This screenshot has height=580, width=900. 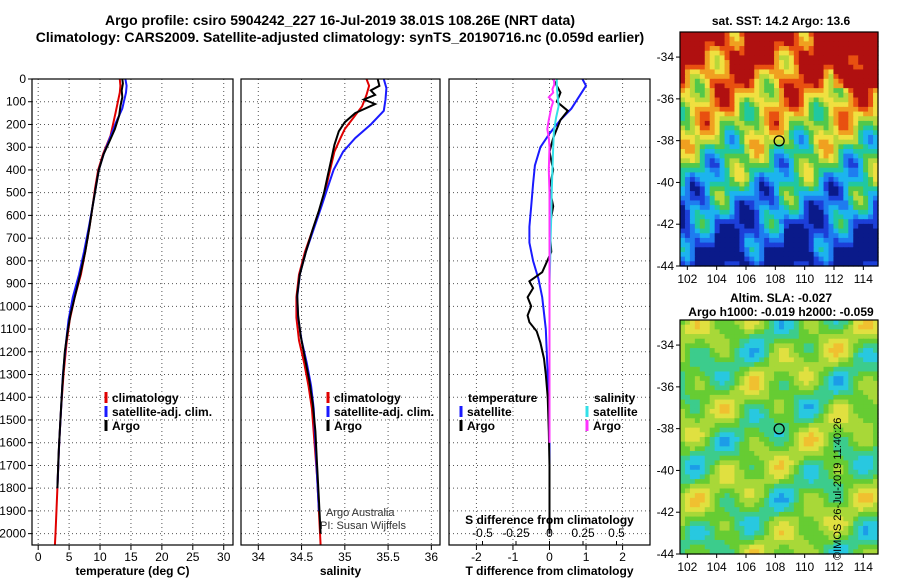 I want to click on series-line-argo, so click(x=548, y=306).